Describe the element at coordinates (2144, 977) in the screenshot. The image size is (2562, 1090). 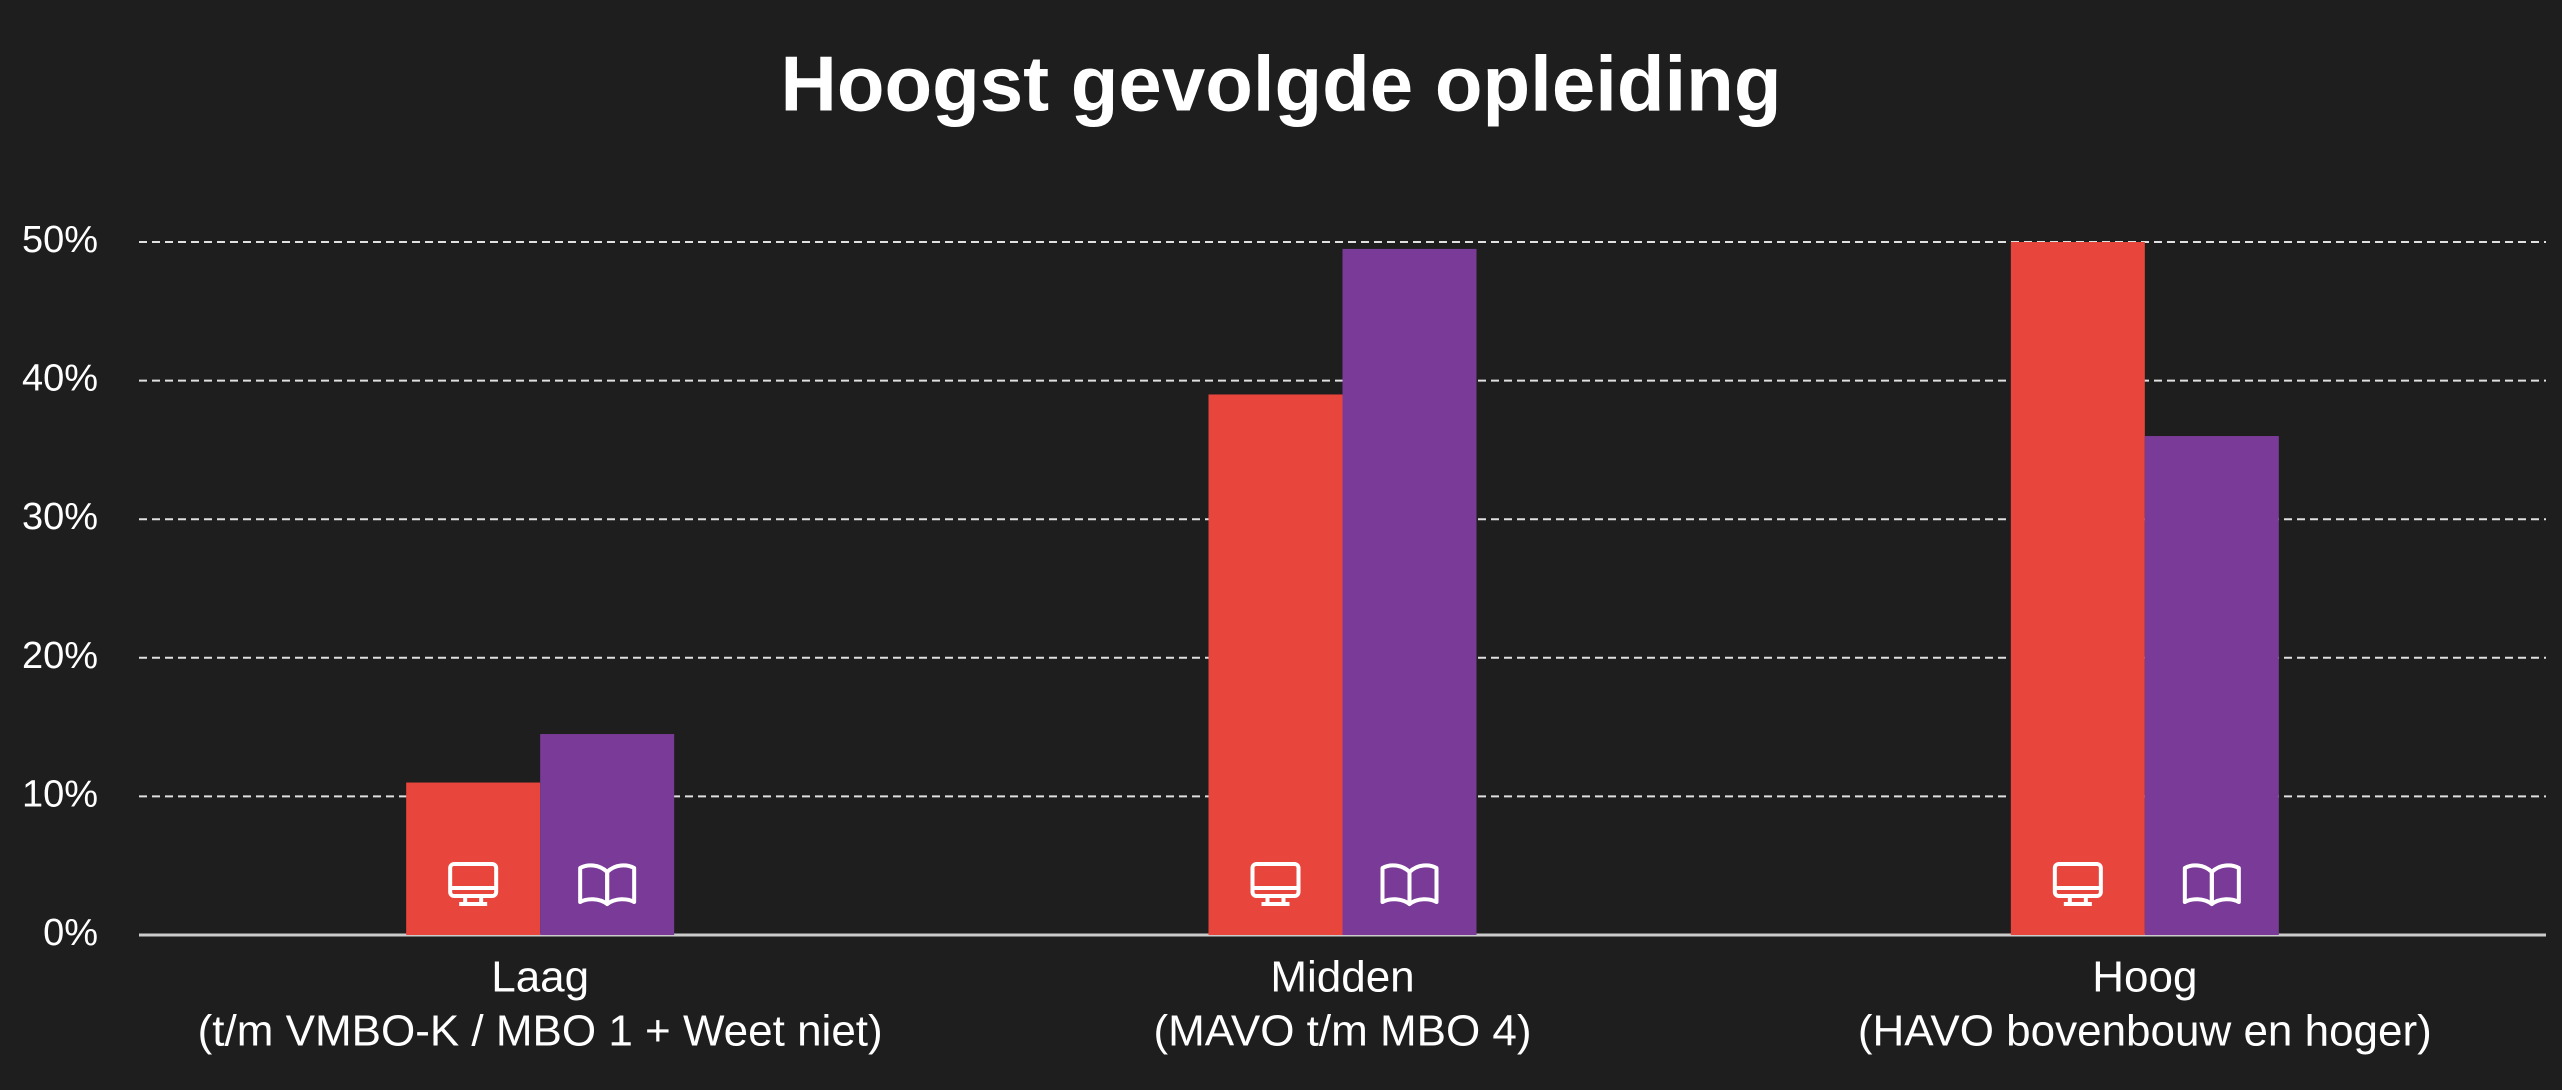
I see `x-tick-label: Hoog` at that location.